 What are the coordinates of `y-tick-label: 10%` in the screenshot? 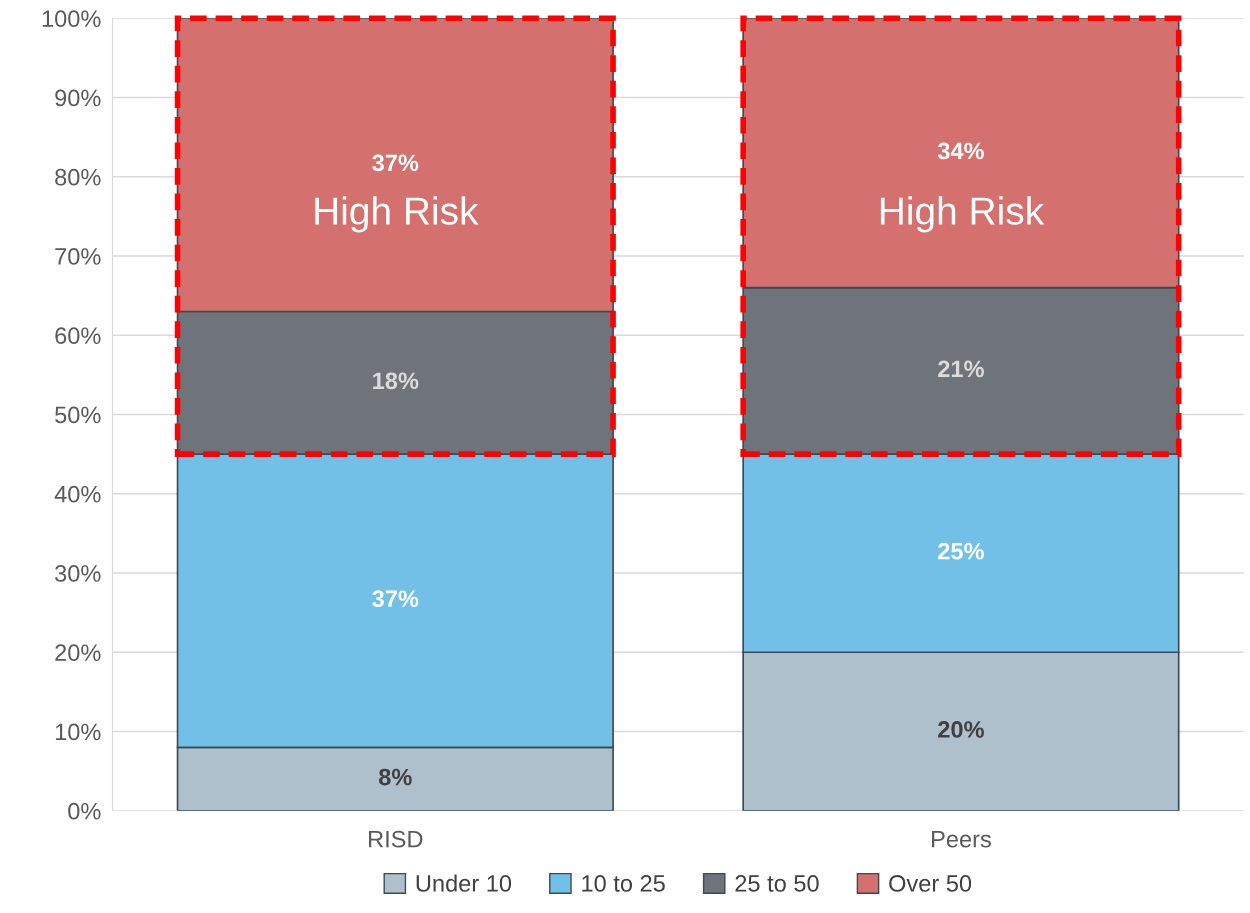 It's located at (78, 732).